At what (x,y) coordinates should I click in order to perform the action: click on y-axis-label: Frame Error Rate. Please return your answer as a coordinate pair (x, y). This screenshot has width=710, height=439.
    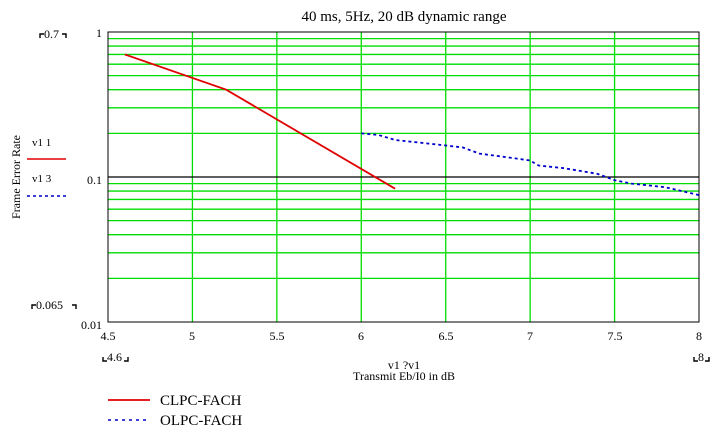
    Looking at the image, I should click on (16, 177).